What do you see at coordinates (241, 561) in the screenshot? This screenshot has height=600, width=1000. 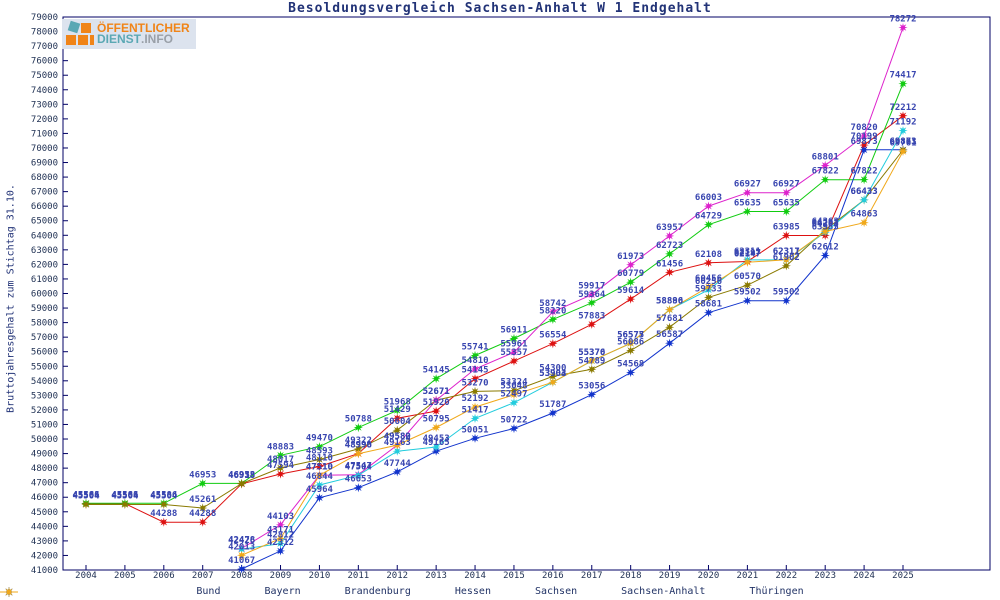 I see `data-point-label: 41067` at bounding box center [241, 561].